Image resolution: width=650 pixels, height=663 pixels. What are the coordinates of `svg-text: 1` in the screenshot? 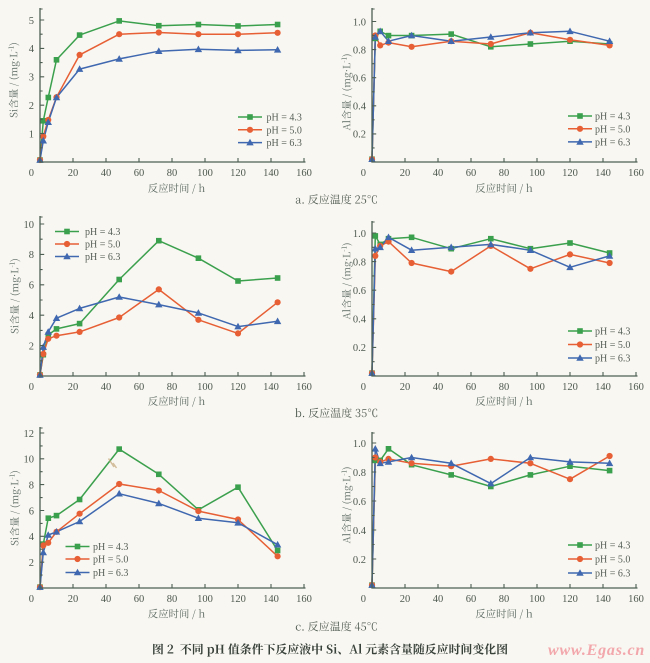 It's located at (31, 134).